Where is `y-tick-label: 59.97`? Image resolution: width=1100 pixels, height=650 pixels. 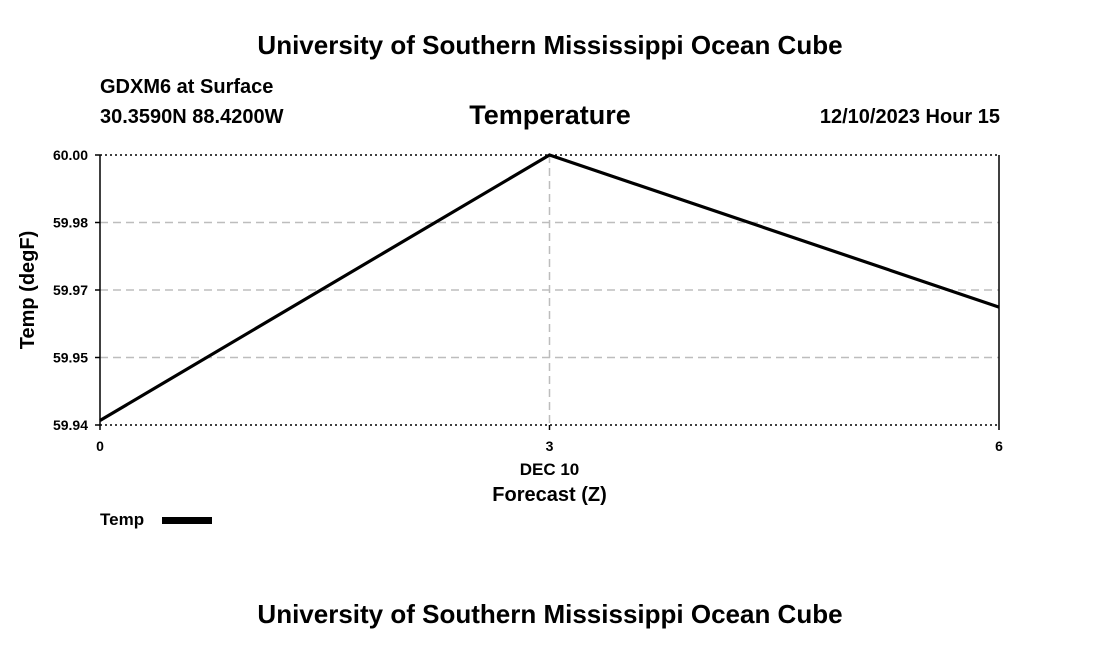
y-tick-label: 59.97 is located at coordinates (70, 290).